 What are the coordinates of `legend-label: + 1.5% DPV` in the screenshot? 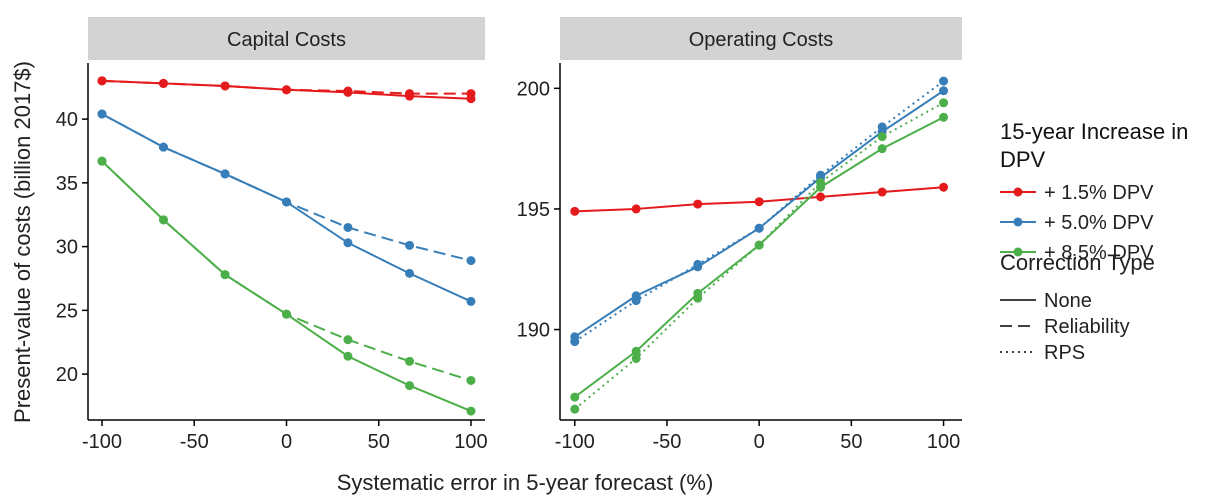 It's located at (1099, 193).